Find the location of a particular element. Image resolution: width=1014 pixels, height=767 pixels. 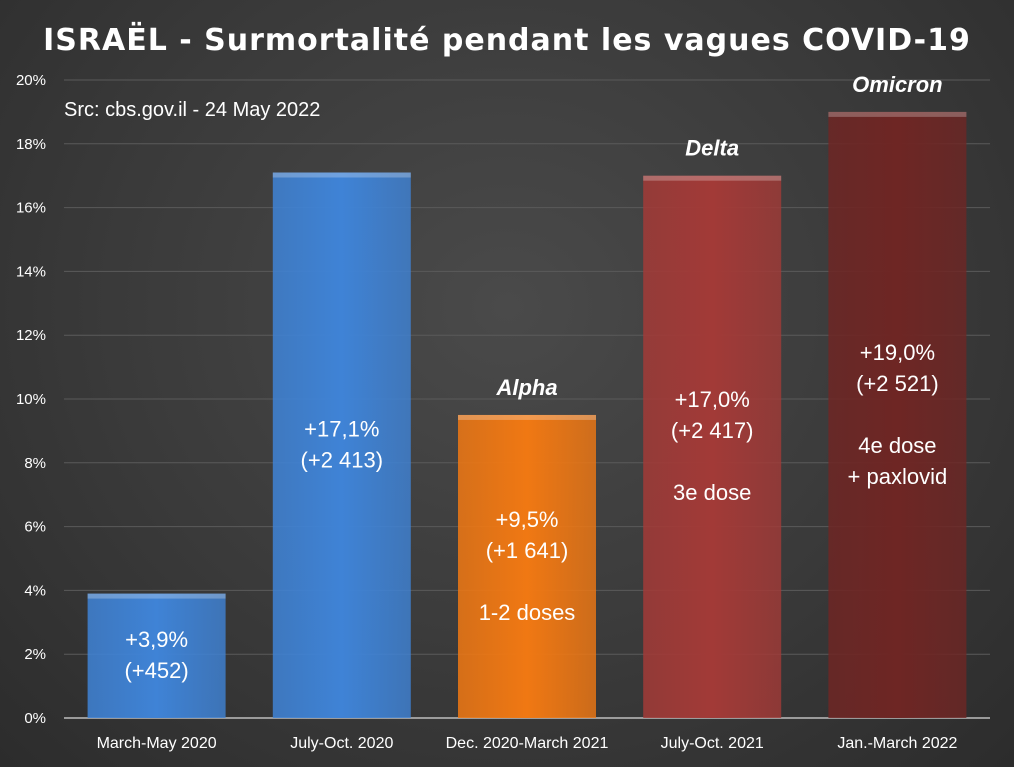

x-tick-label: July-Oct. 2020 is located at coordinates (341, 743).